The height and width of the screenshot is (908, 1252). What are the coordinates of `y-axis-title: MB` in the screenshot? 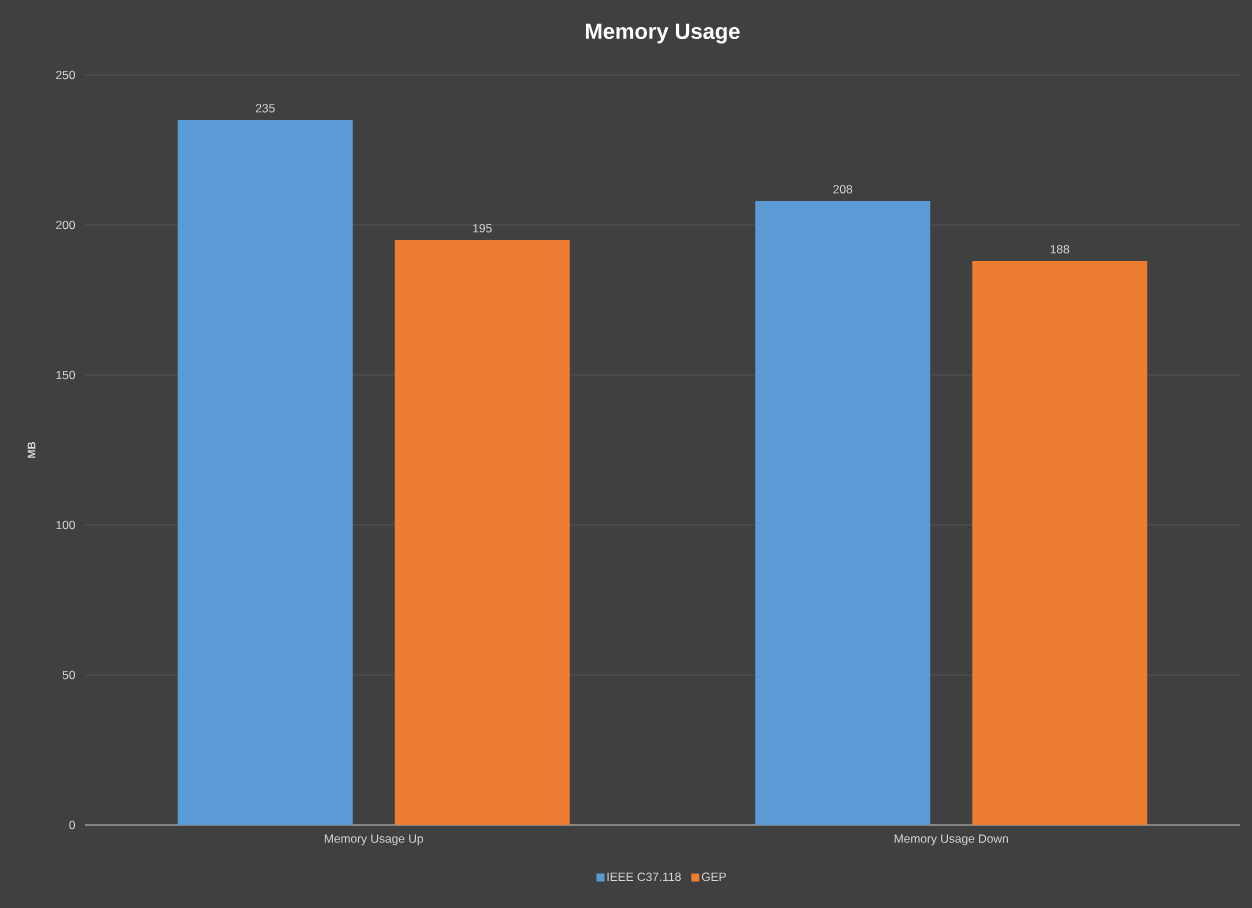 It's located at (31, 449).